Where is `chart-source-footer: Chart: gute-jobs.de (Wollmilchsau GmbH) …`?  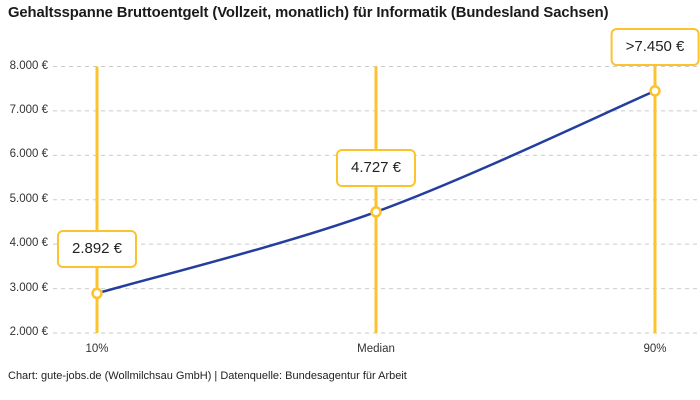 chart-source-footer: Chart: gute-jobs.de (Wollmilchsau GmbH) … is located at coordinates (207, 376).